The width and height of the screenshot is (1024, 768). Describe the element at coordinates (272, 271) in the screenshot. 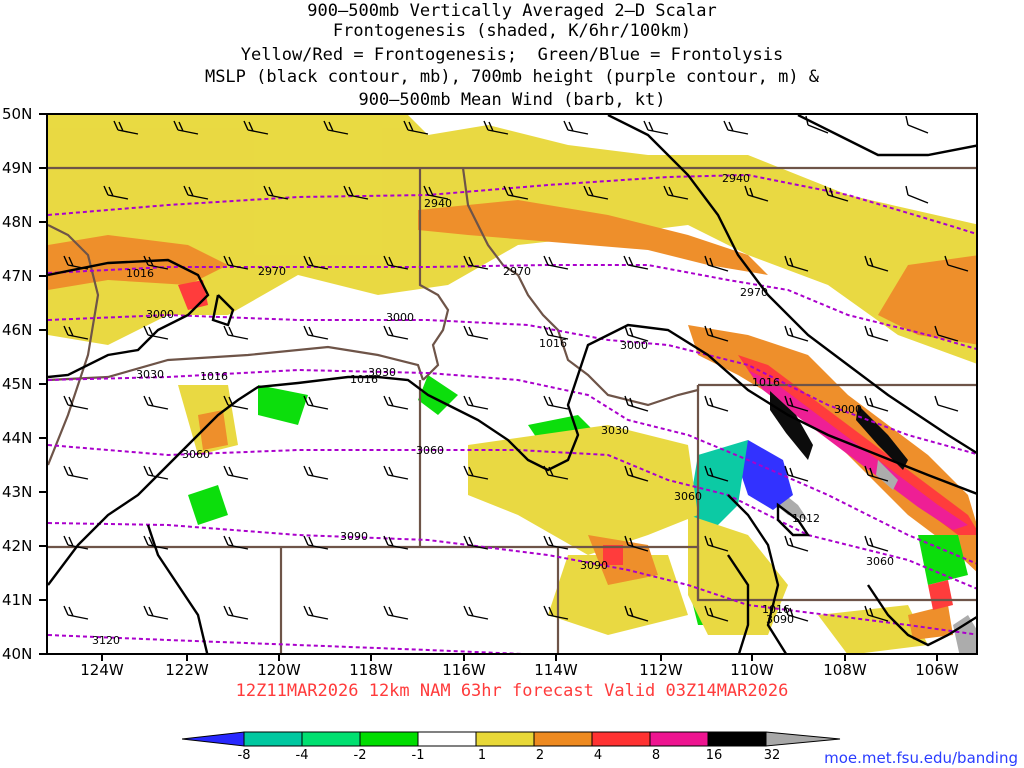

I see `height-label: 2970` at that location.